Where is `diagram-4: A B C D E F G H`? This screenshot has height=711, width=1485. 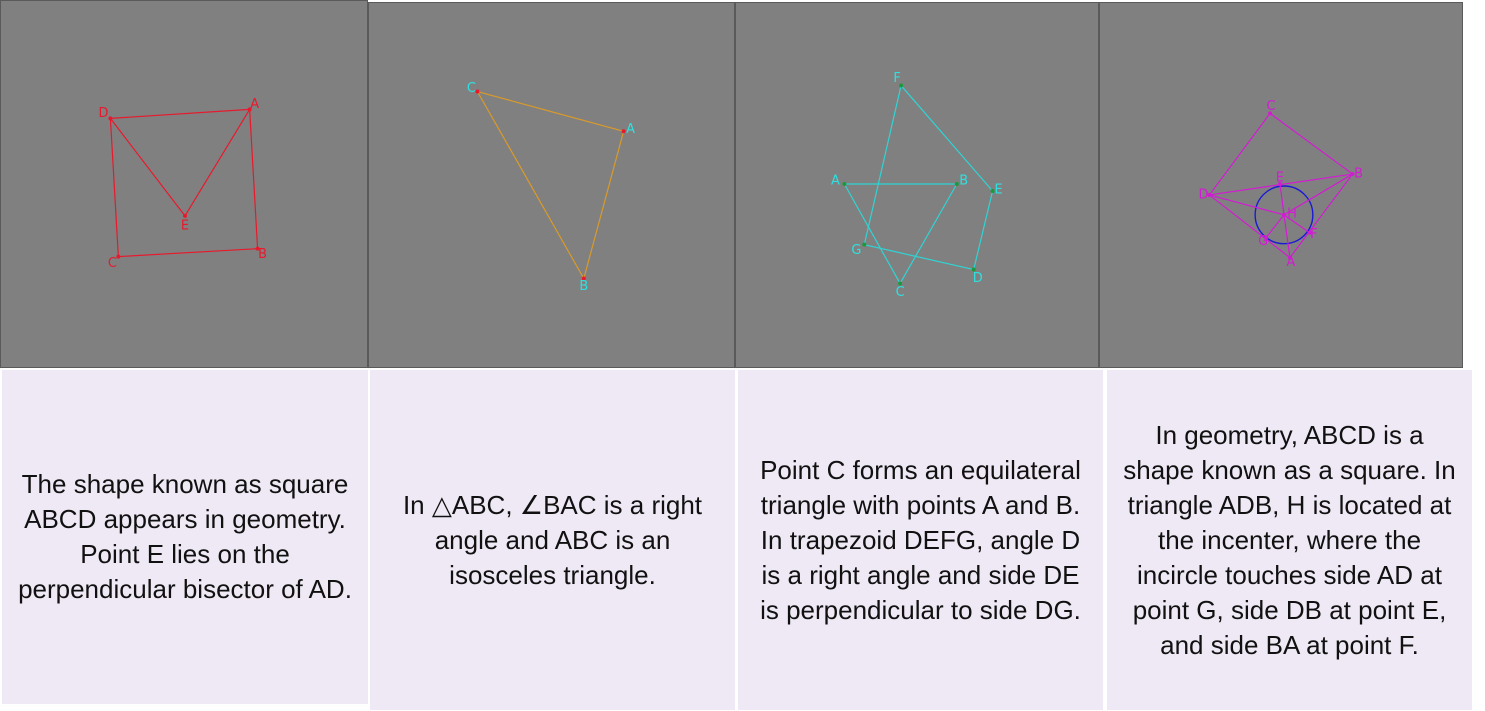
diagram-4: A B C D E F G H is located at coordinates (1281, 185).